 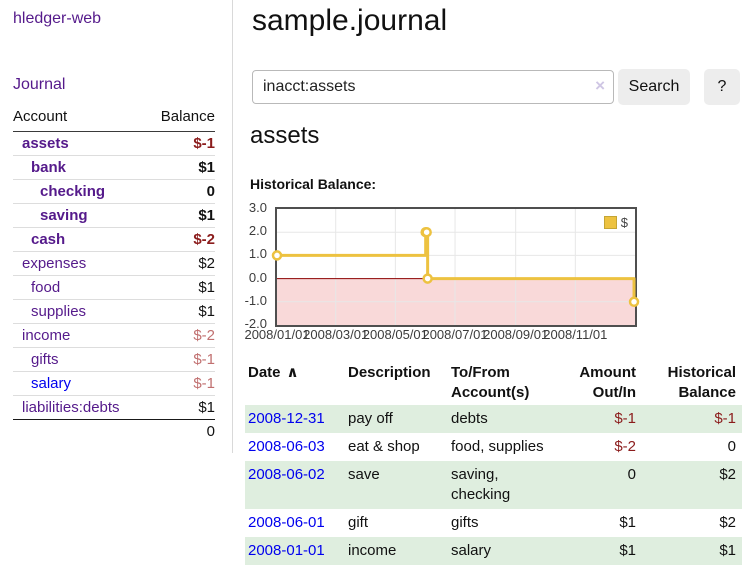 I want to click on account-row: income $-2, so click(x=114, y=335).